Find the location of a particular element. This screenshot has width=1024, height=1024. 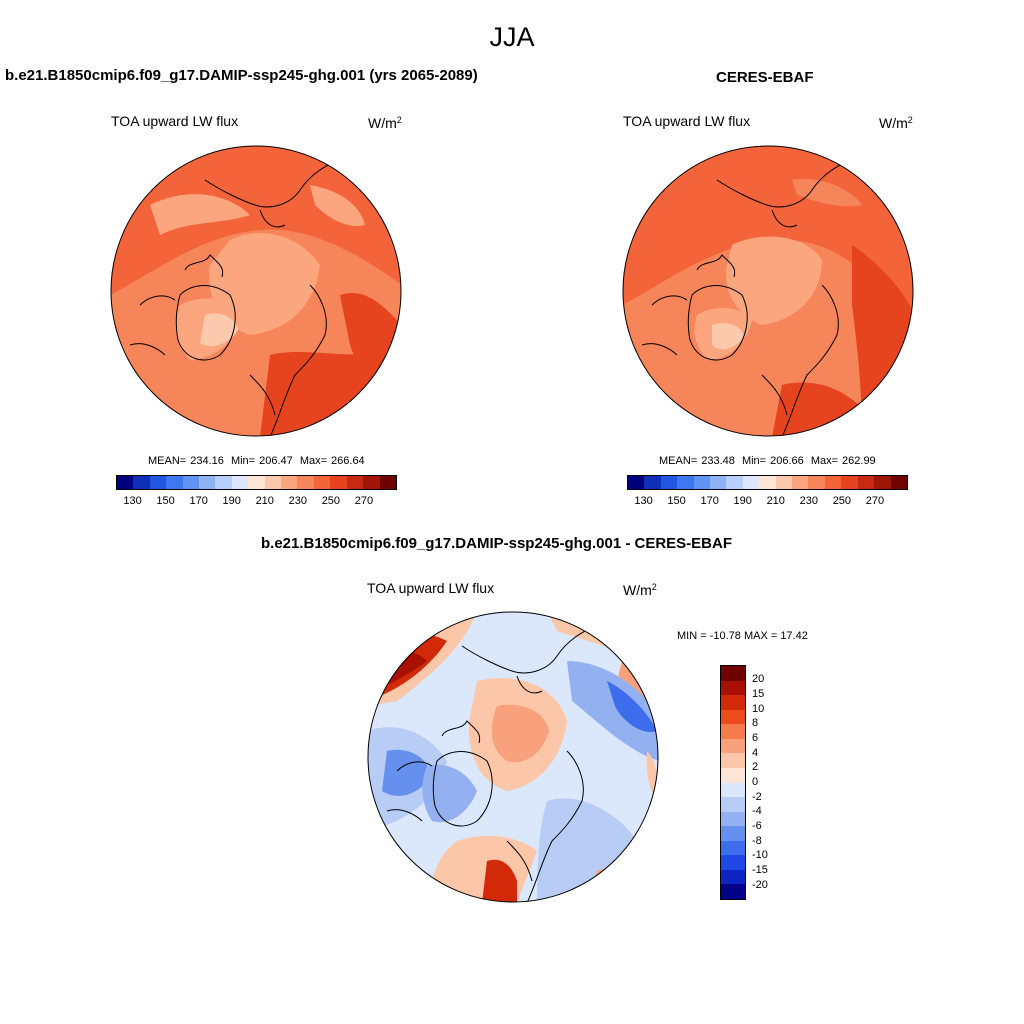

obs-colorbar is located at coordinates (767, 482).